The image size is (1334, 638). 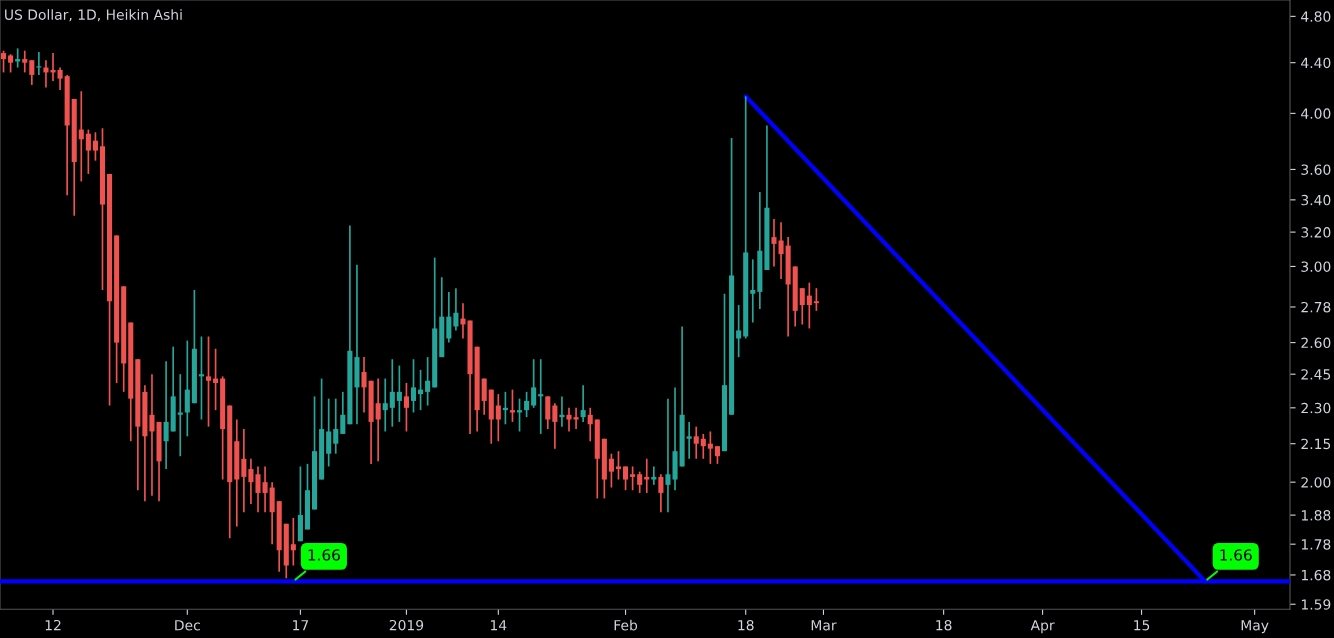 I want to click on y-tick-label: 1.78, so click(x=1316, y=544).